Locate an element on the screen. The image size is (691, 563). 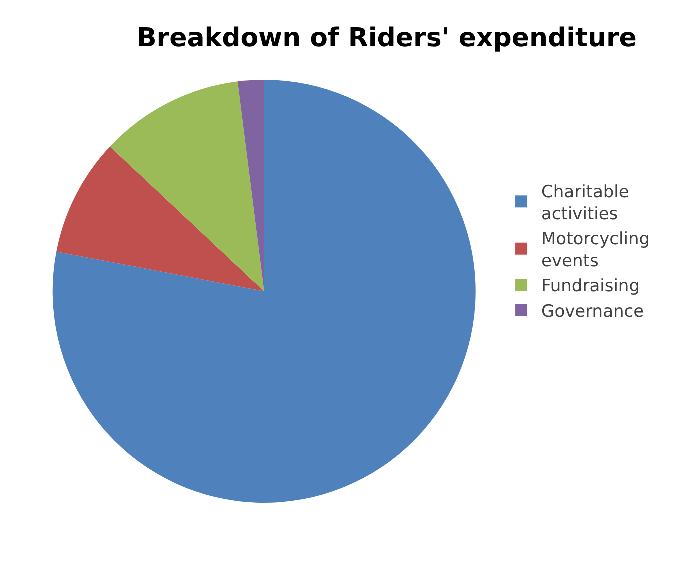
chart-title: Breakdown of Riders' expenditure is located at coordinates (386, 38).